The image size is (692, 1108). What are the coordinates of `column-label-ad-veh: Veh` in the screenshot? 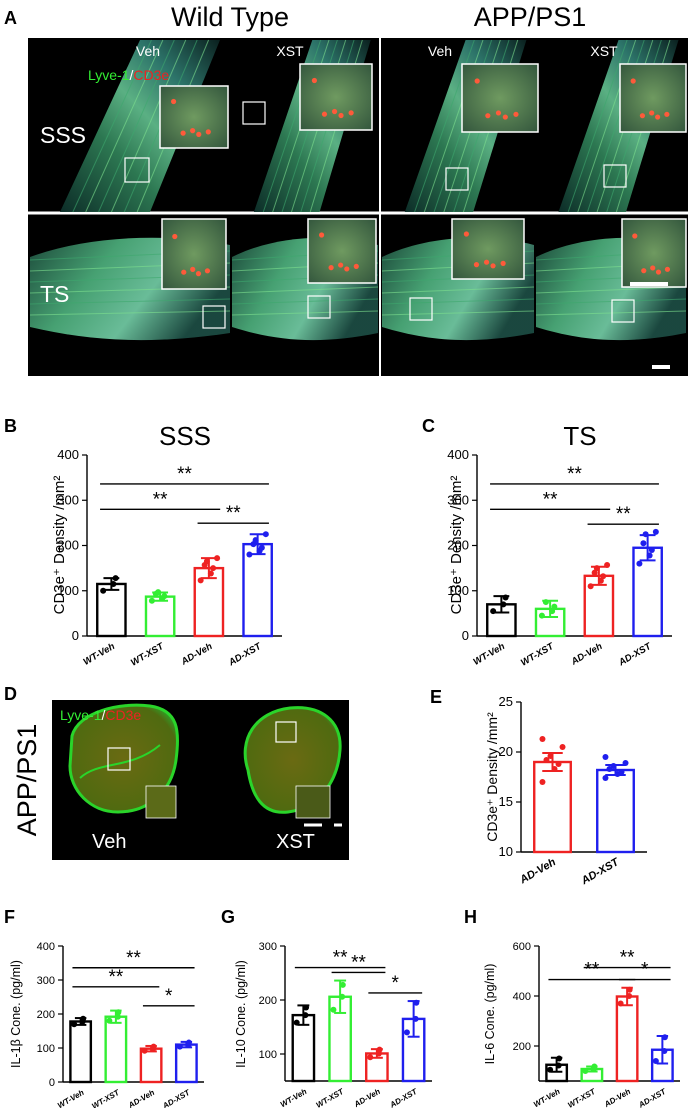 It's located at (440, 51).